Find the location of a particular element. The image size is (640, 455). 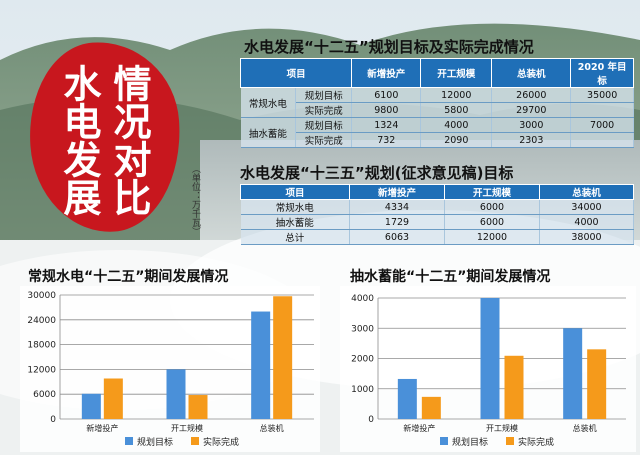

table1-cell: 35000 is located at coordinates (602, 95).